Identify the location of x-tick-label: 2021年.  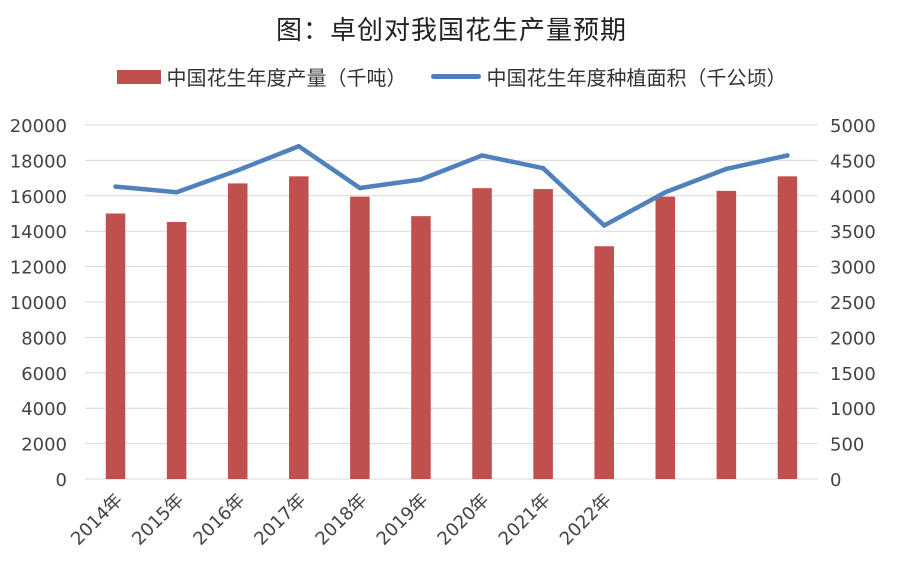
(525, 520).